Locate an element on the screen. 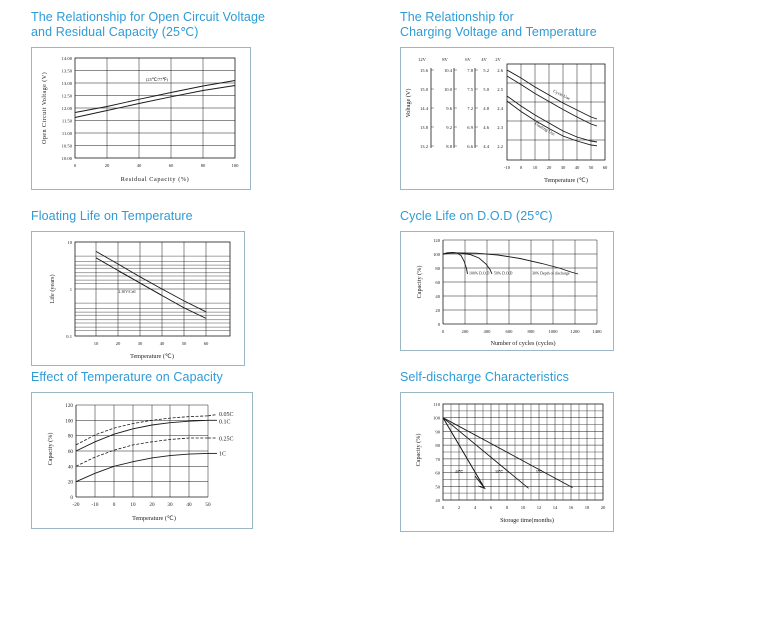 This screenshot has height=635, width=780. curve-label-floating-use: Floating Use is located at coordinates (545, 129).